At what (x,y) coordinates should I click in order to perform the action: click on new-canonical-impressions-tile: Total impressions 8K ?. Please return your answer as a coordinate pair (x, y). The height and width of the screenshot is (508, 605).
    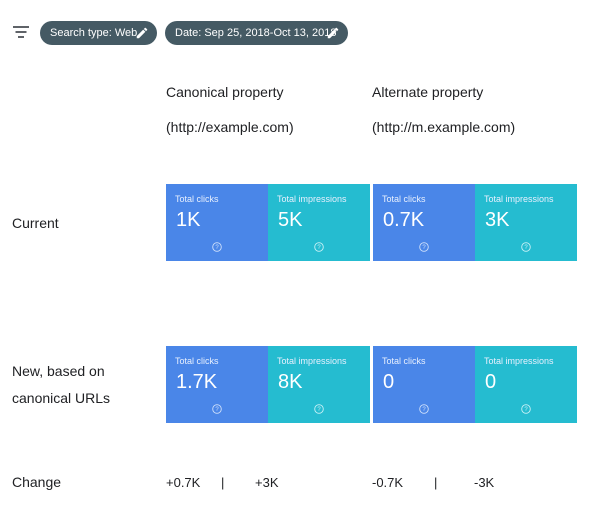
    Looking at the image, I should click on (319, 384).